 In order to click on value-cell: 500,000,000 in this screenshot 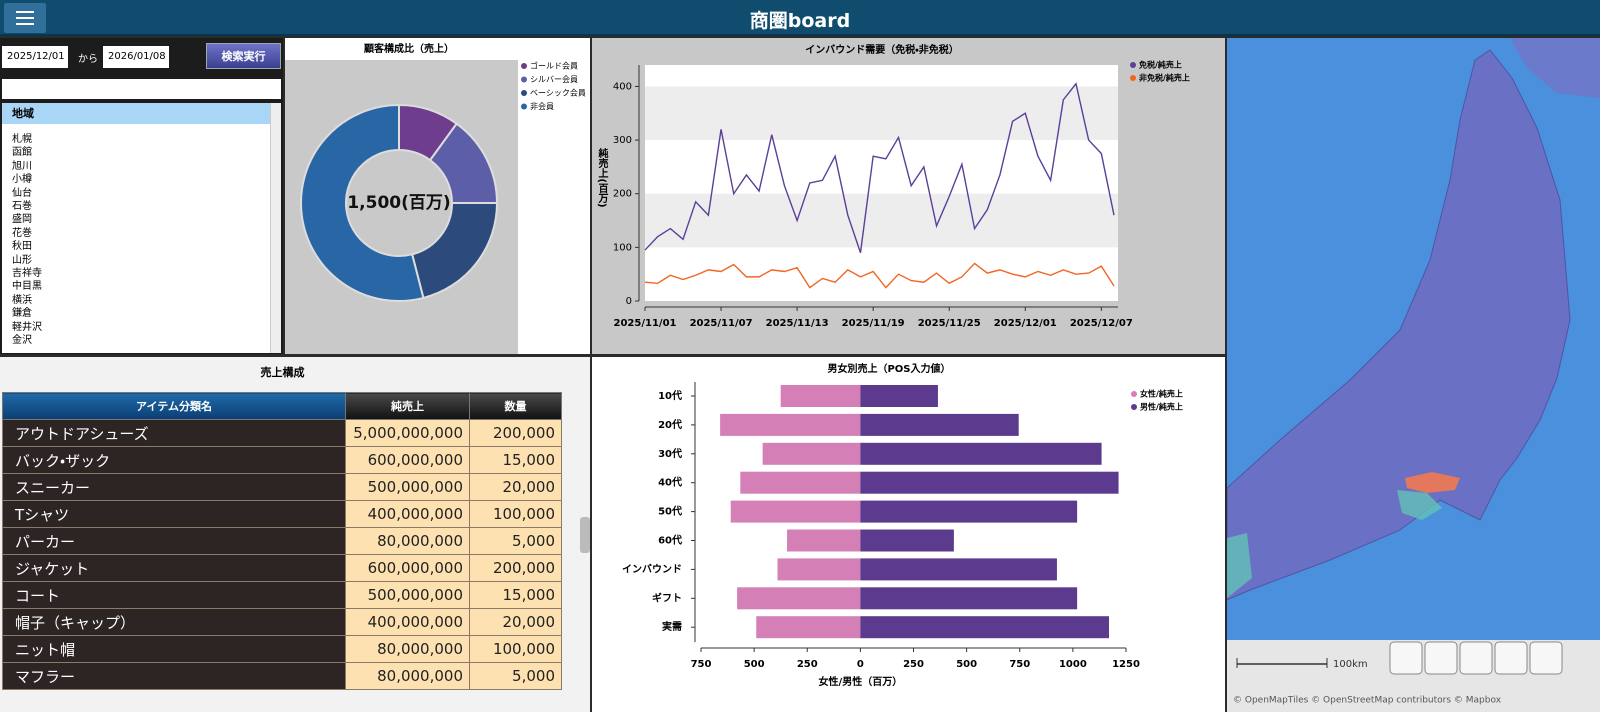, I will do `click(407, 595)`.